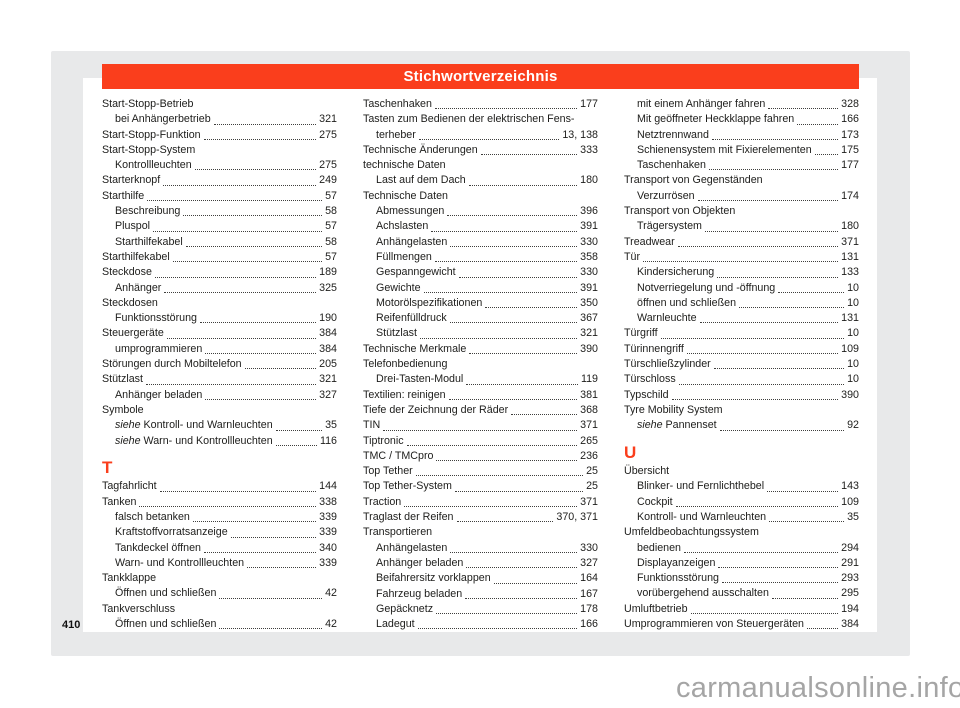  I want to click on index-entry: TMC / TMCpro 236, so click(480, 456).